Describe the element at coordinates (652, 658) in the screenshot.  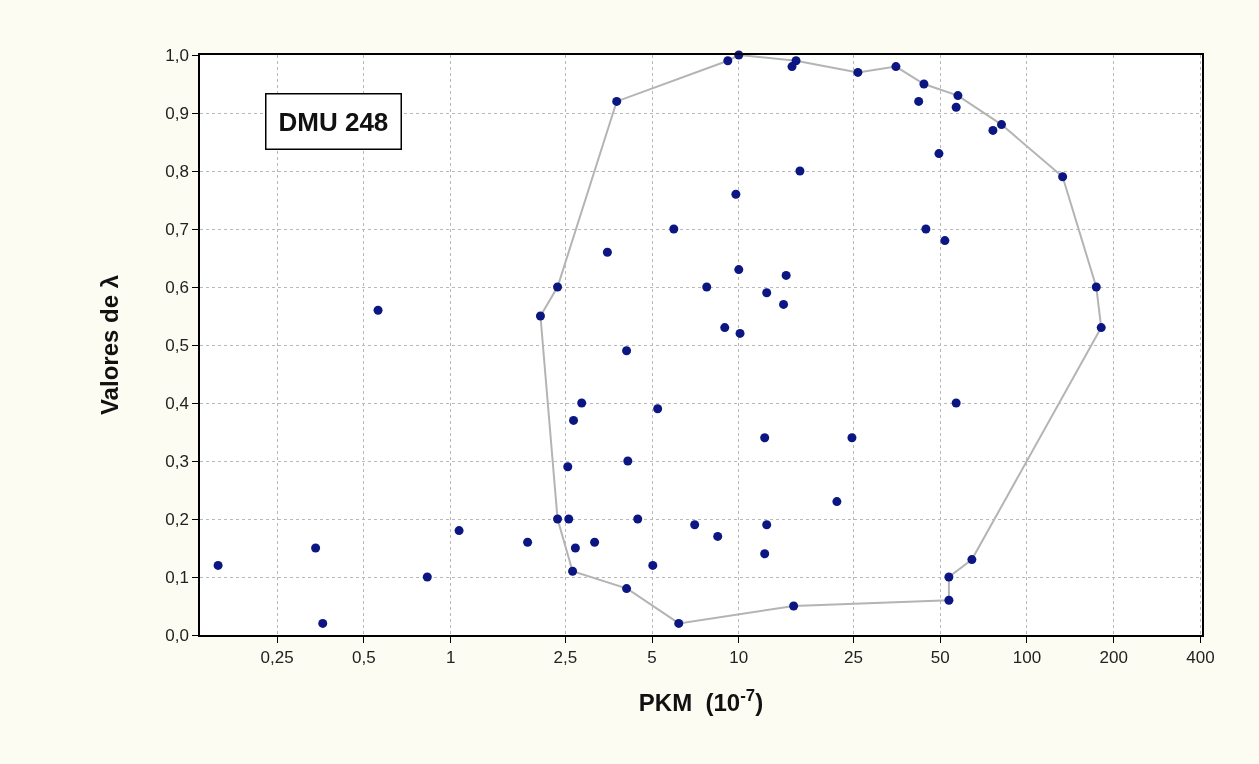
I see `x-tick-label: 5` at that location.